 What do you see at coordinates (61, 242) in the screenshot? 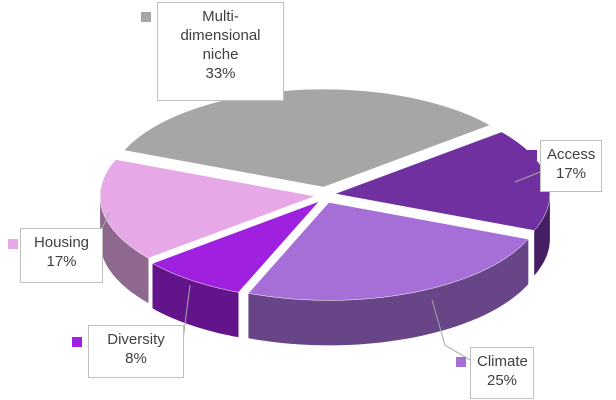
I see `category-name: Housing` at bounding box center [61, 242].